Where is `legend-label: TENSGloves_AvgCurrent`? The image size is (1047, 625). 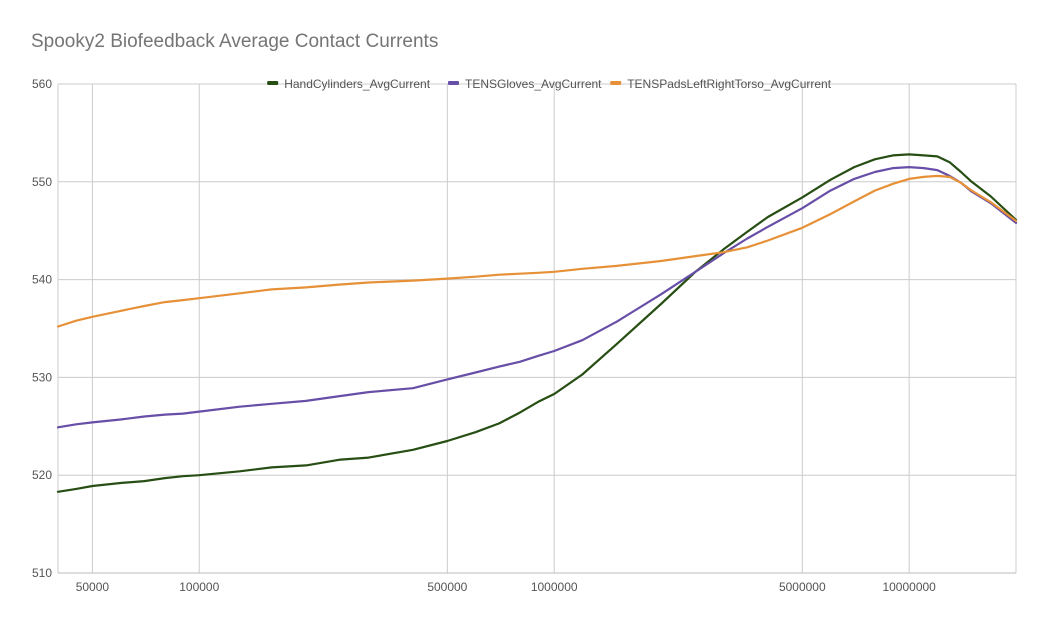 legend-label: TENSGloves_AvgCurrent is located at coordinates (533, 84).